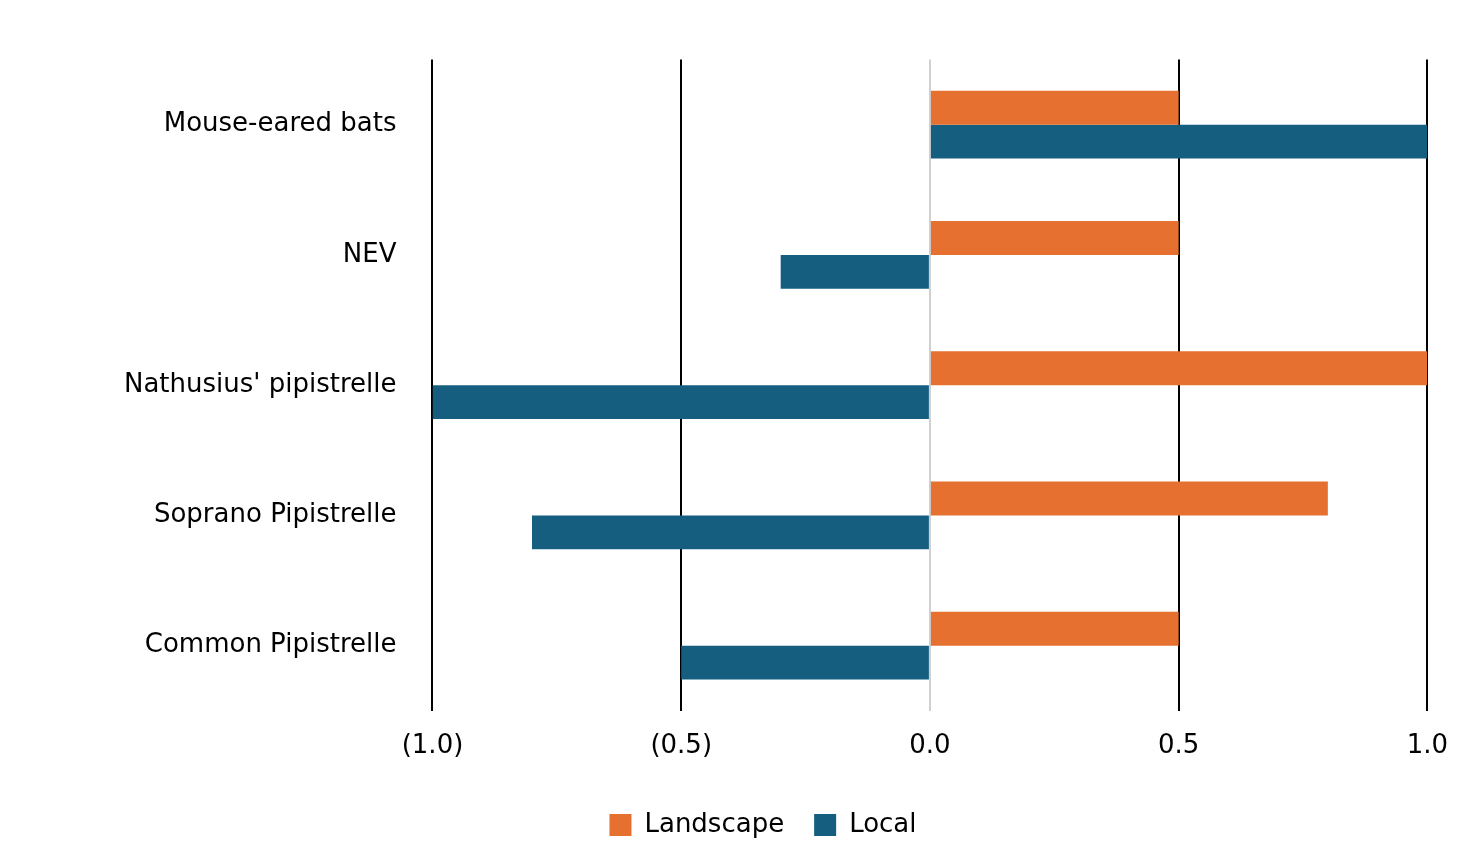  What do you see at coordinates (1427, 744) in the screenshot?
I see `x-tick-label: 1.0` at bounding box center [1427, 744].